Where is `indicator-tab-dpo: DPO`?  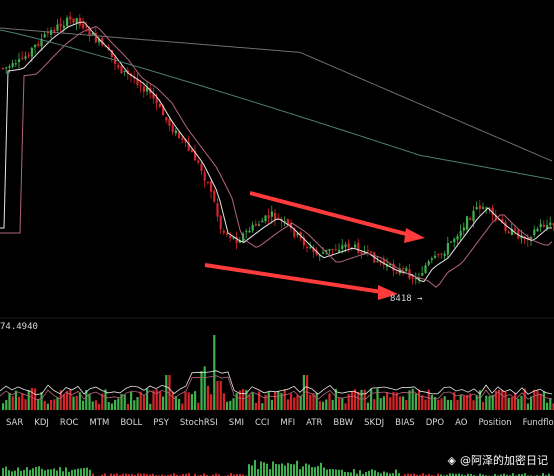
indicator-tab-dpo: DPO is located at coordinates (435, 423).